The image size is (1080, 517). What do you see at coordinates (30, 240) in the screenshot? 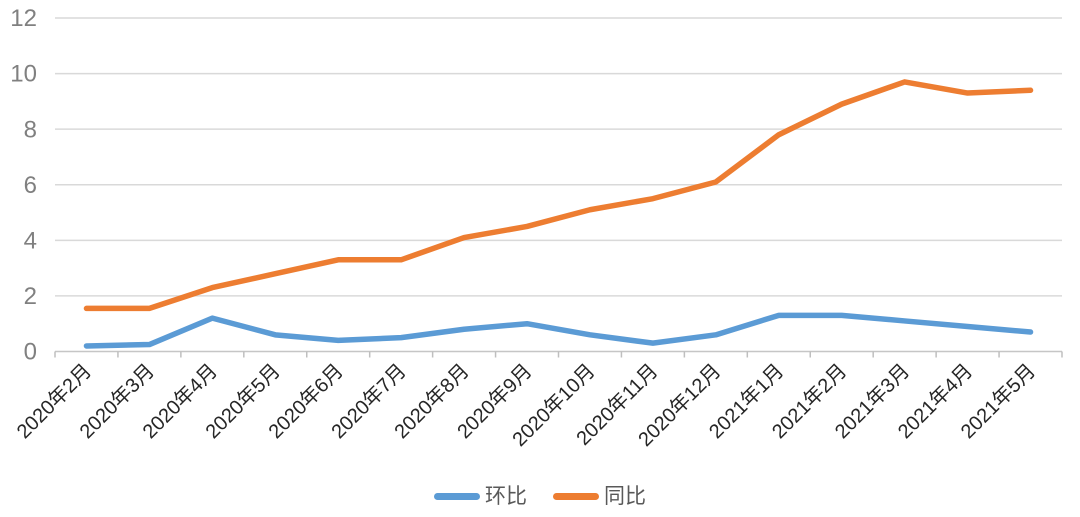
I see `y-axis-label: 4` at bounding box center [30, 240].